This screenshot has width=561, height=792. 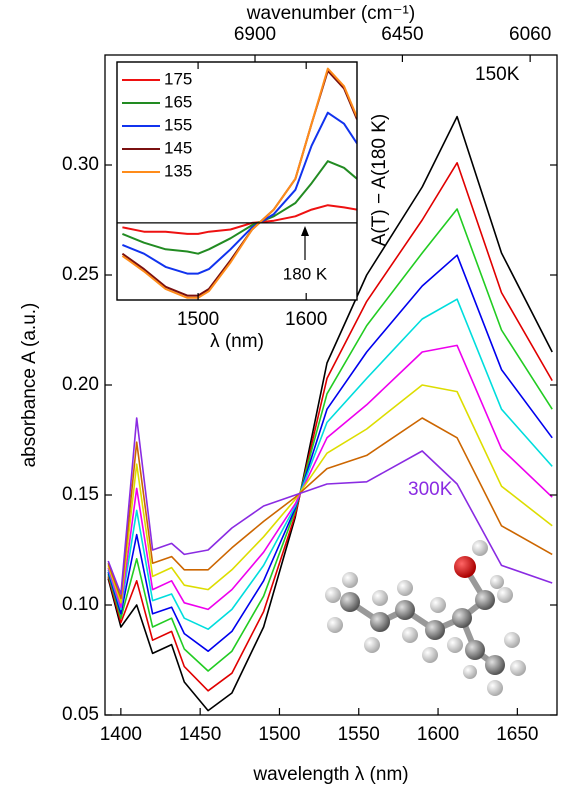 What do you see at coordinates (80, 714) in the screenshot?
I see `y-tick-label: 0.05` at bounding box center [80, 714].